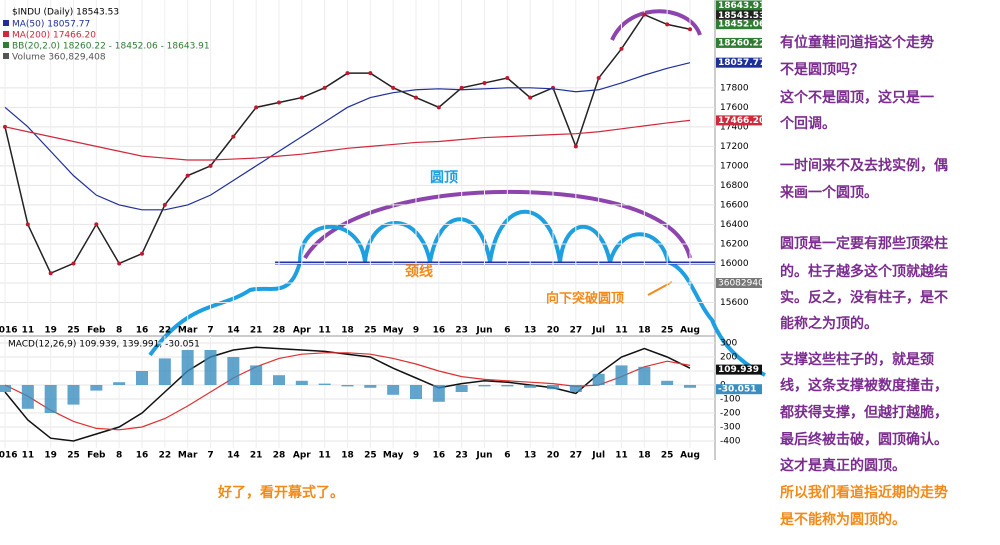 This screenshot has width=1000, height=545. I want to click on conclusion-line: 是不能称为圆顶的。, so click(843, 519).